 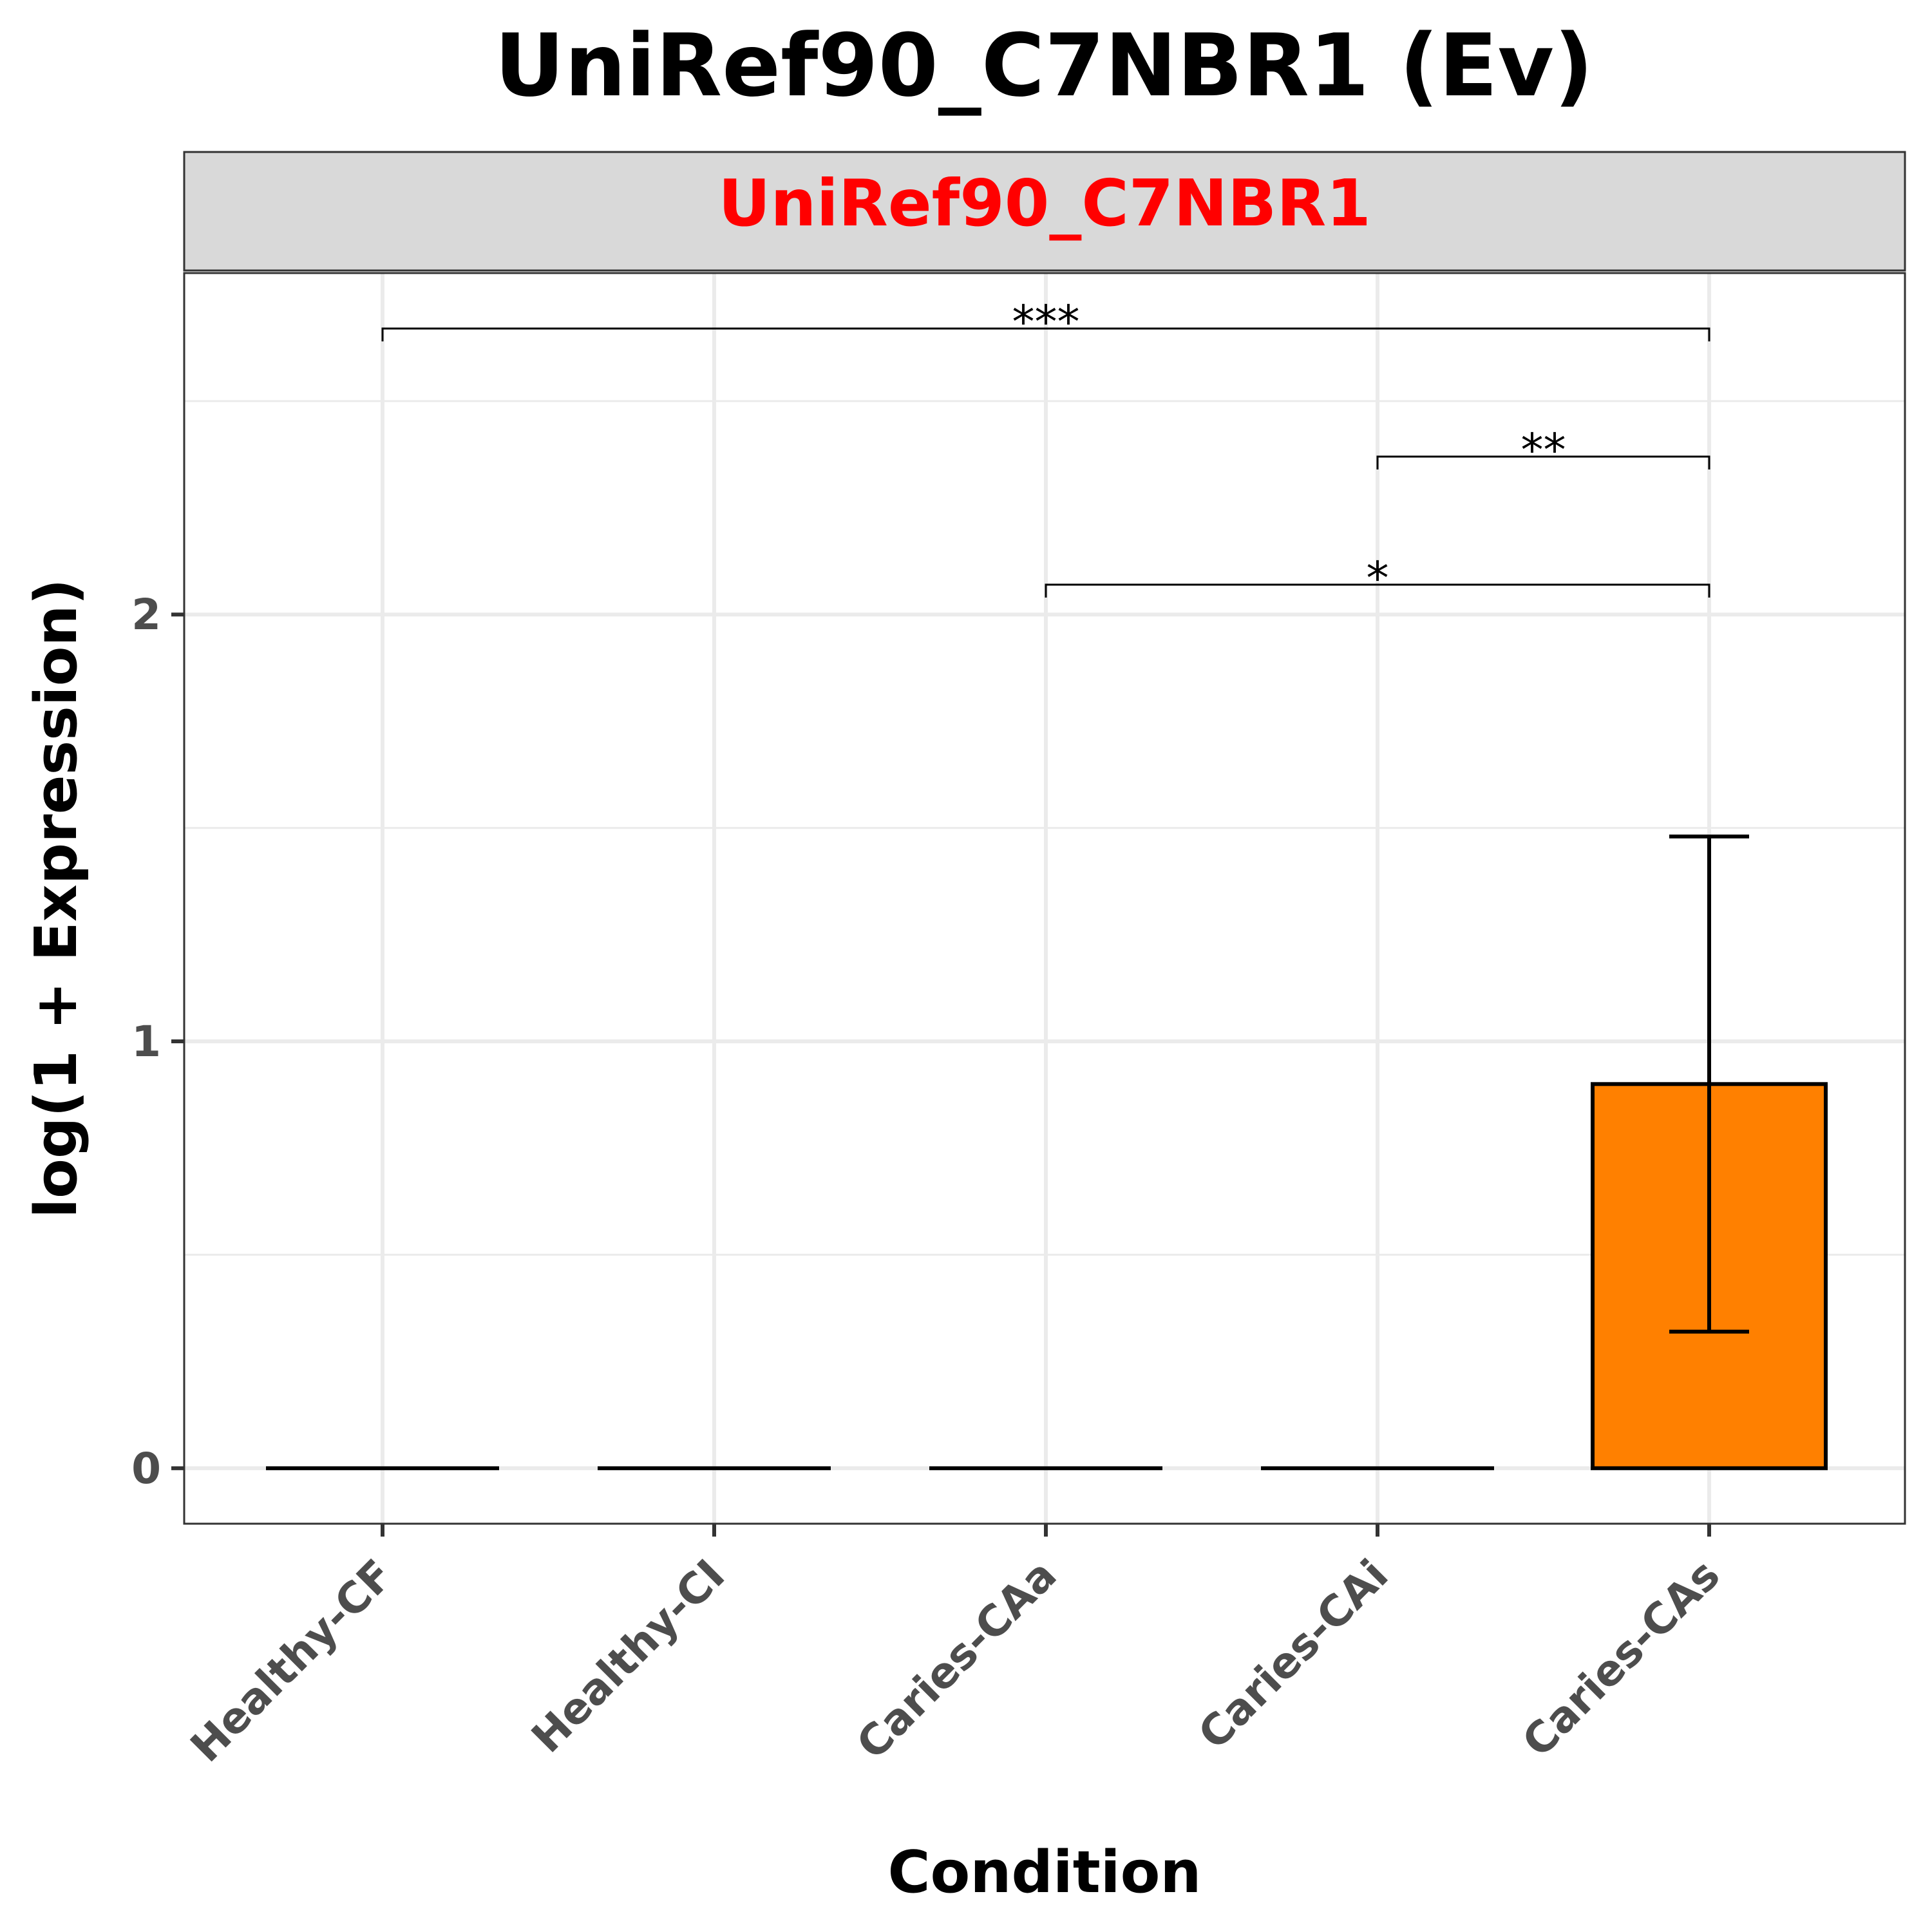 I want to click on y-axis: 0 1 2, so click(x=157, y=1041).